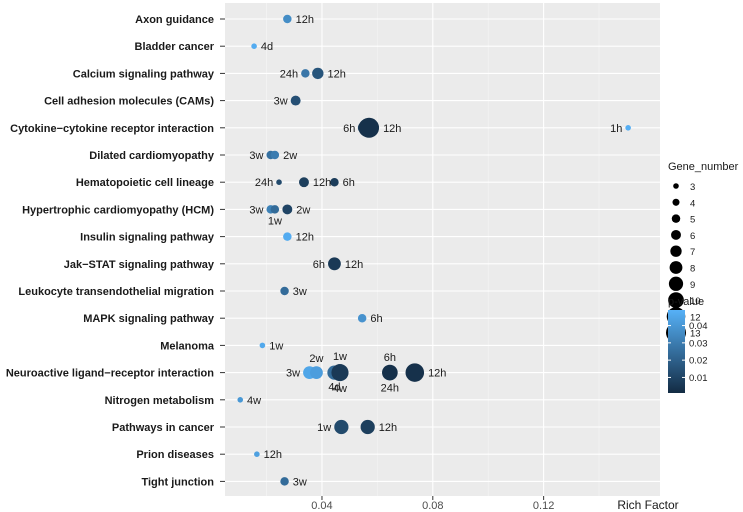  What do you see at coordinates (174, 20) in the screenshot?
I see `y-axis-label: Axon guidance` at bounding box center [174, 20].